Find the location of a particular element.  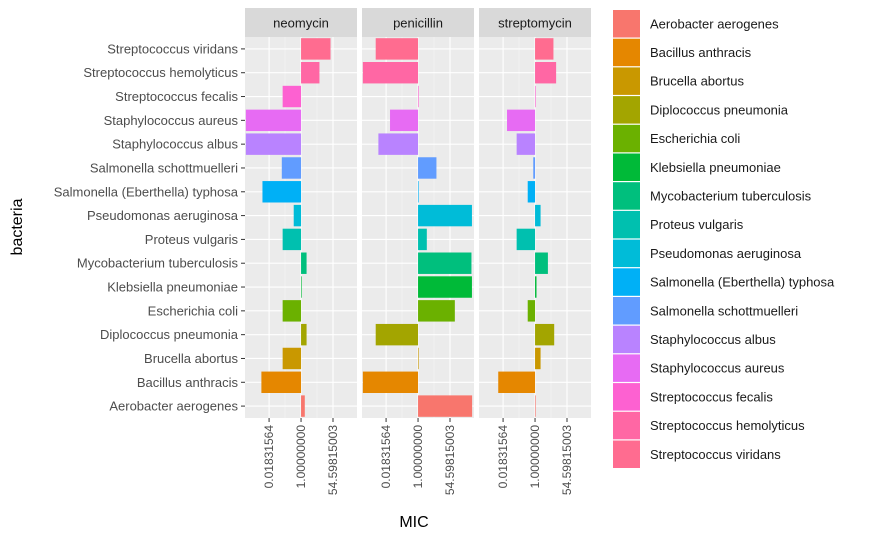

legend-label: Pseudomonas aeruginosa is located at coordinates (726, 253).